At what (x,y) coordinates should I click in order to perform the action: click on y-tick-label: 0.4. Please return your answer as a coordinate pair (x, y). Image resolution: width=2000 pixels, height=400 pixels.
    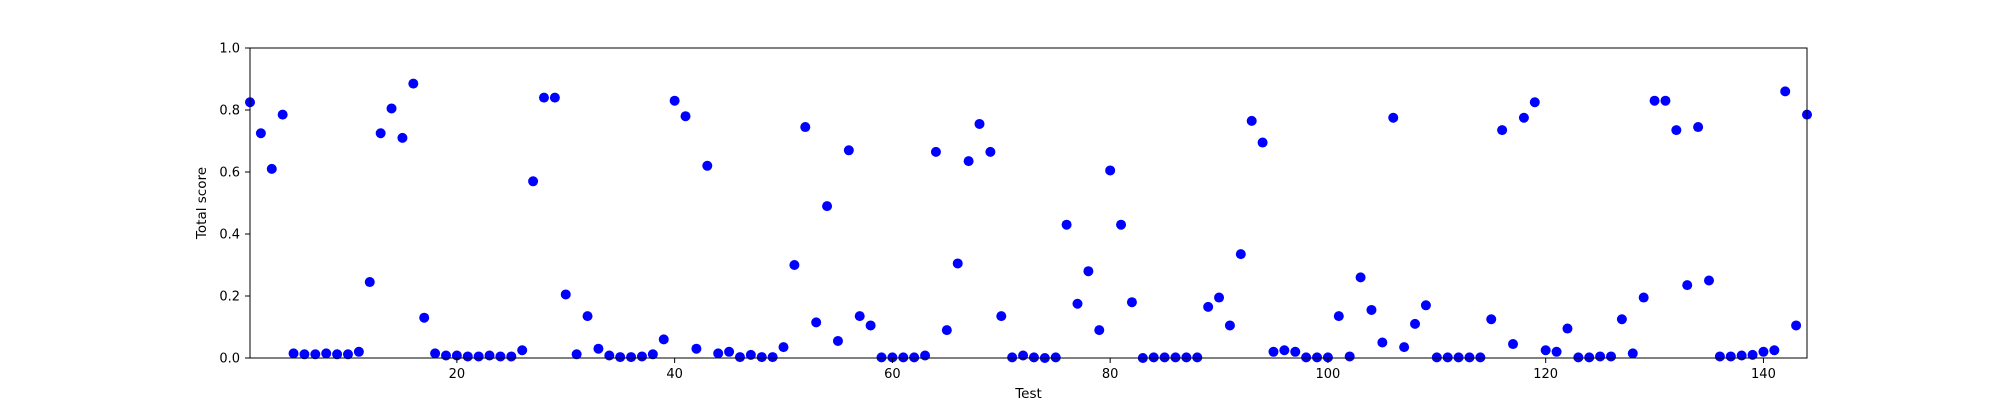
    Looking at the image, I should click on (229, 235).